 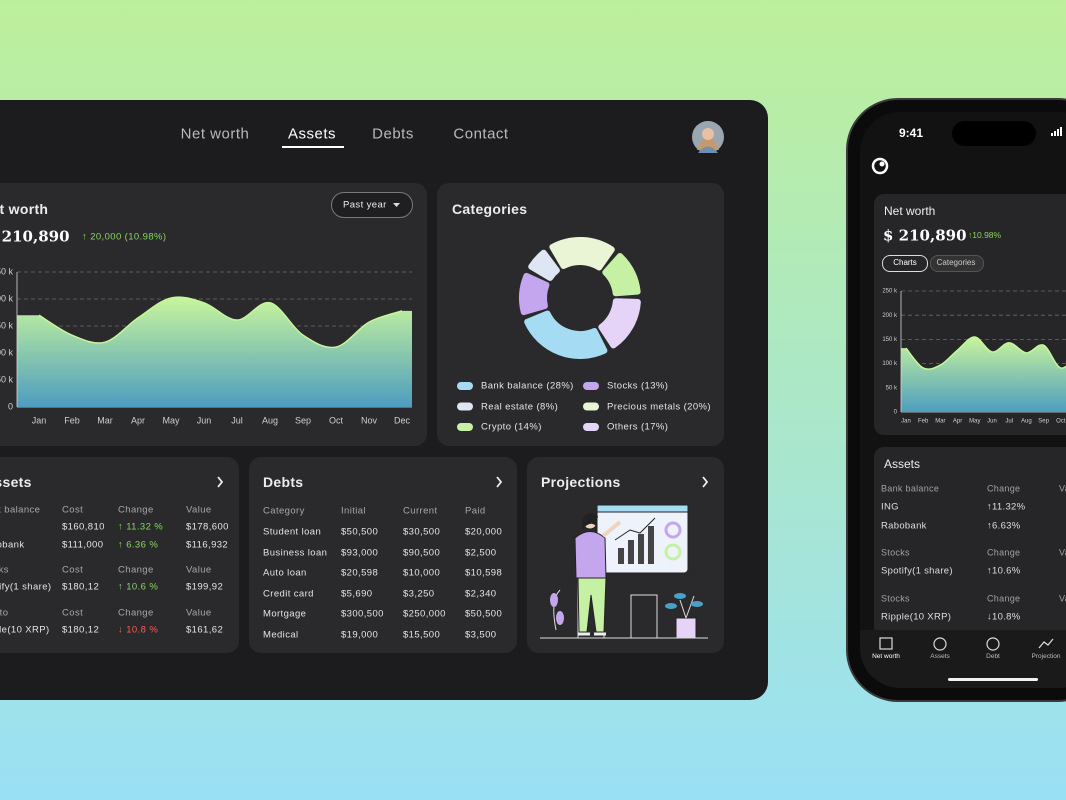 I want to click on table-cell: $20,598, so click(x=360, y=573).